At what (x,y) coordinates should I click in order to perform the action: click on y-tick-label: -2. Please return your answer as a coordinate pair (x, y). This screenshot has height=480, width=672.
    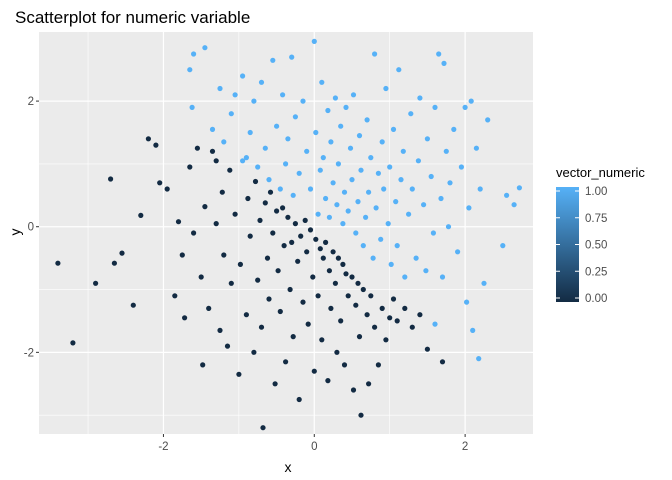
    Looking at the image, I should click on (29, 353).